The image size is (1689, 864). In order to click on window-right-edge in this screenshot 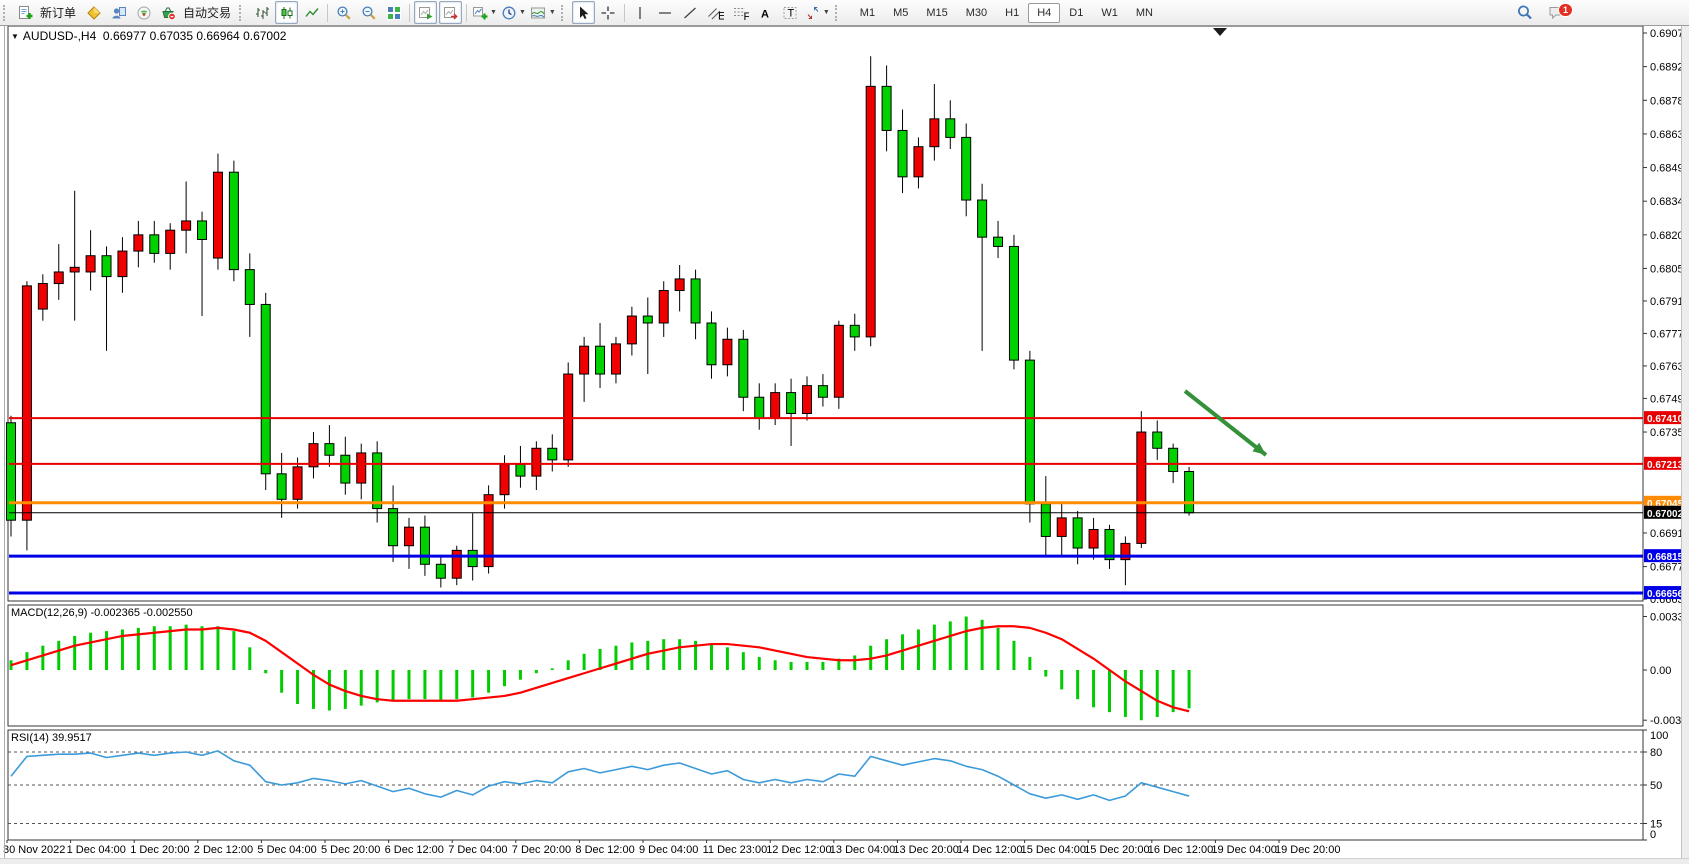, I will do `click(1685, 444)`.